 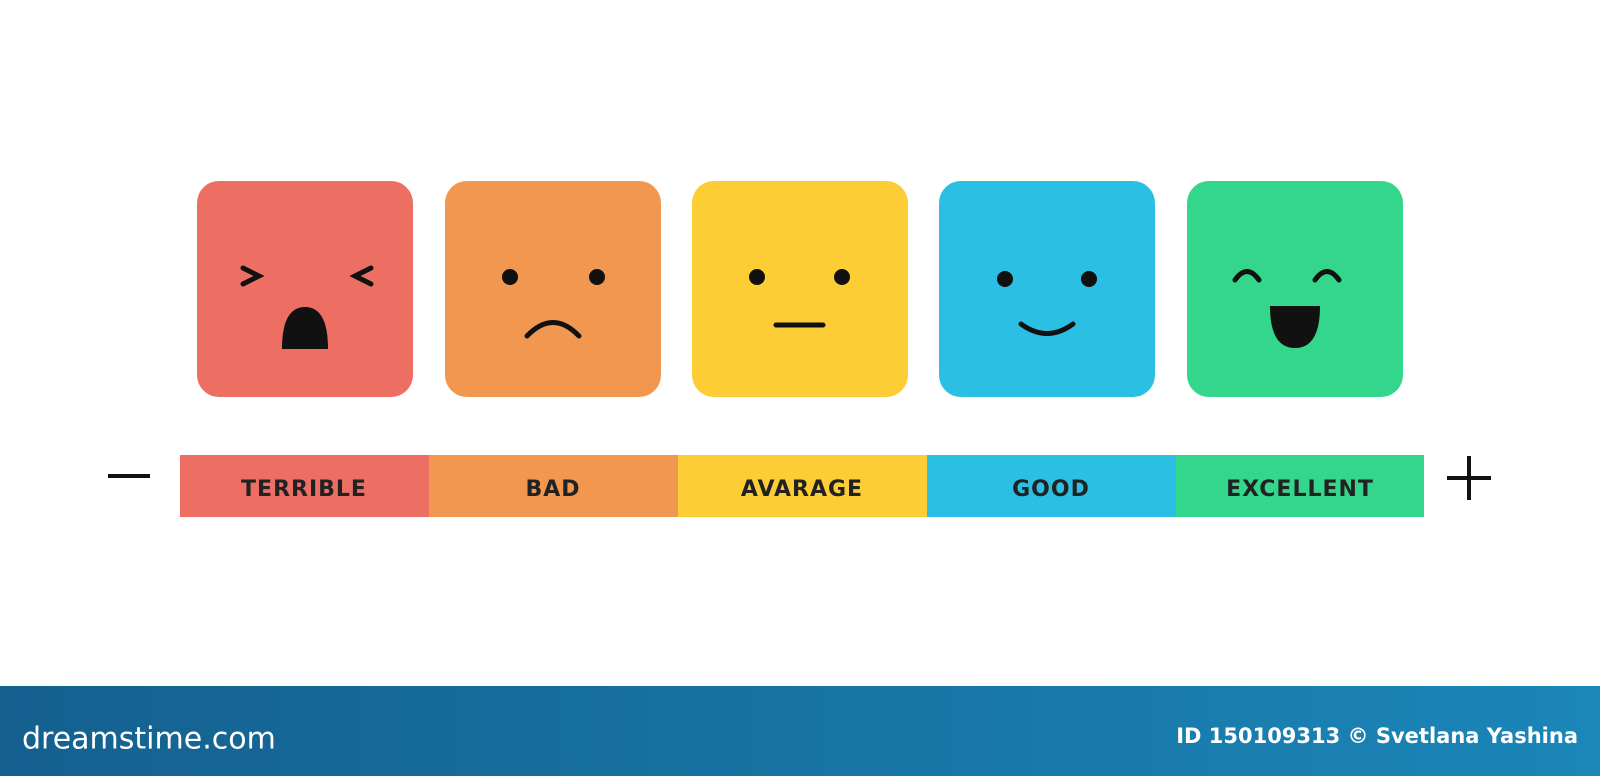 What do you see at coordinates (1377, 736) in the screenshot?
I see `credit: ID 150109313 © Svetlana Yashina` at bounding box center [1377, 736].